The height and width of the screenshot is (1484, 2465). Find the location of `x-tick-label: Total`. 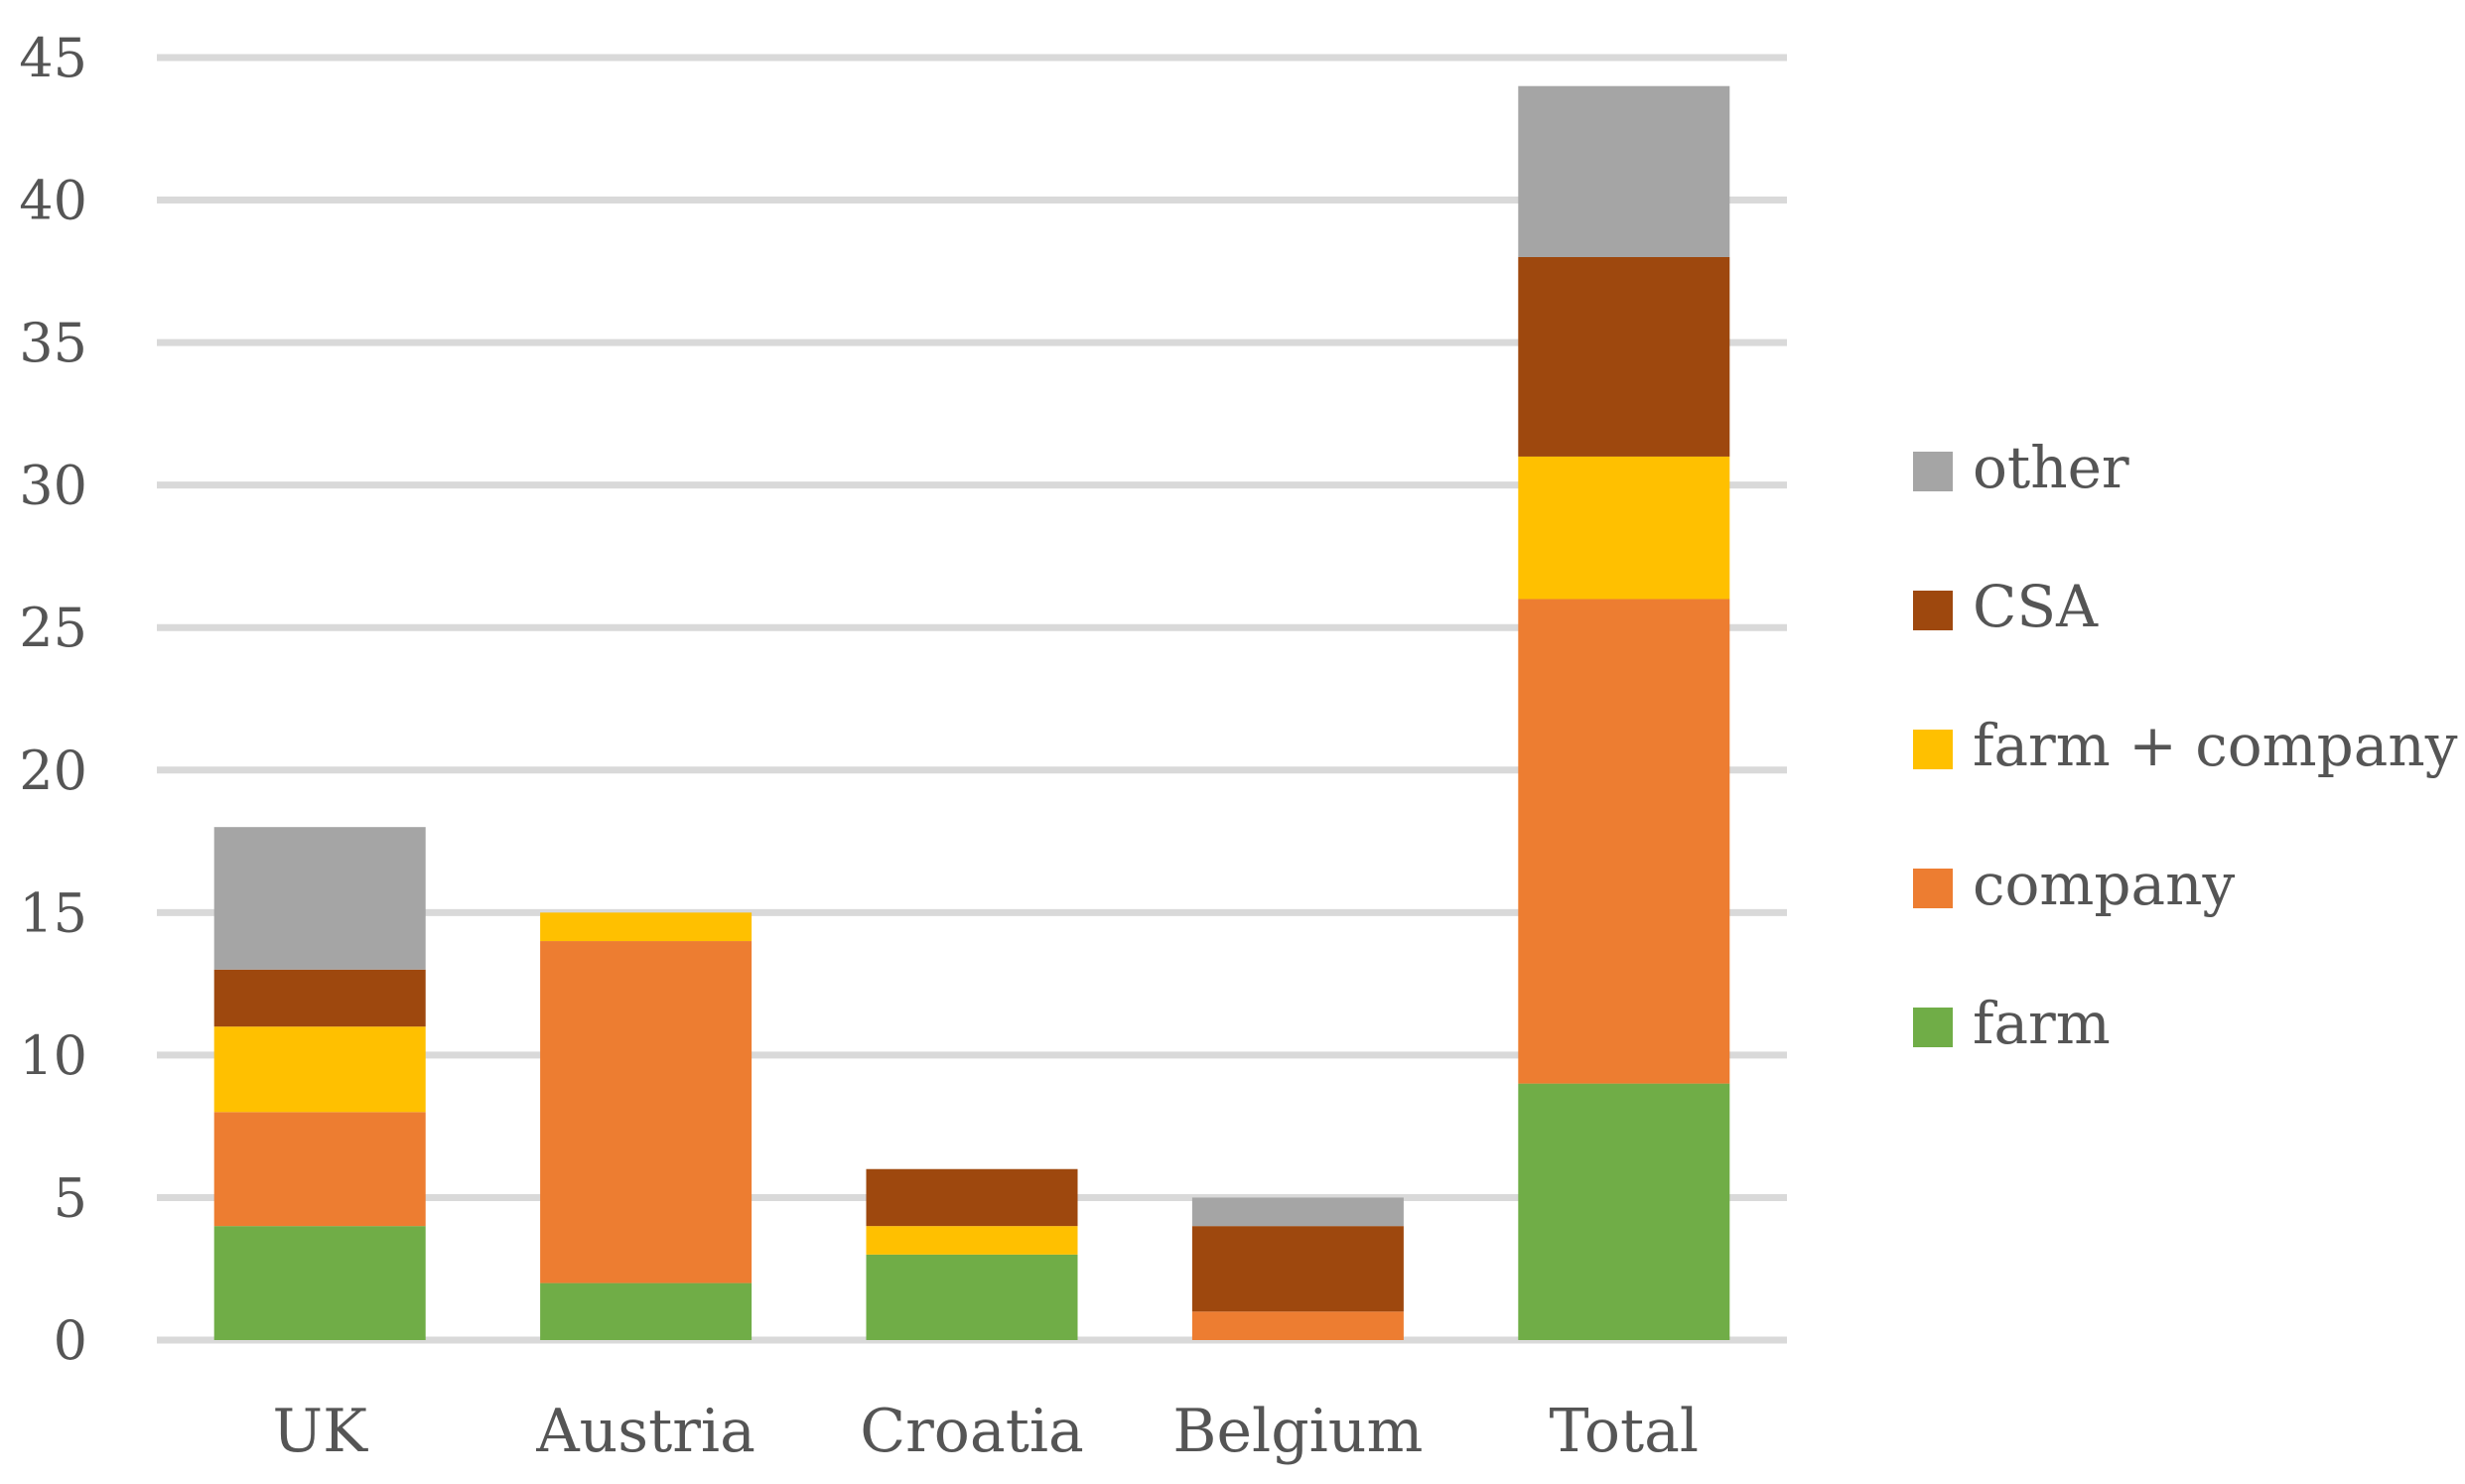

x-tick-label: Total is located at coordinates (1625, 1431).